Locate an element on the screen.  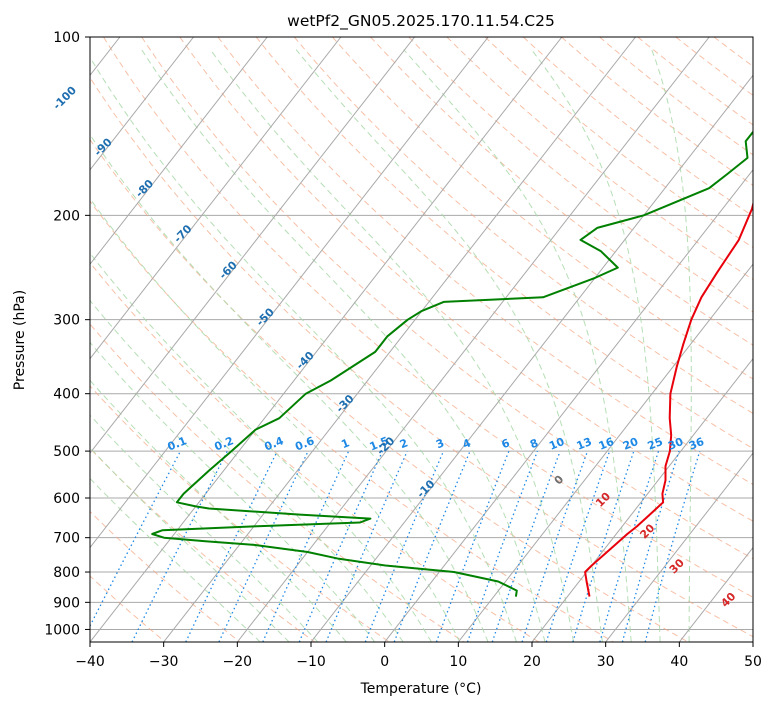
x-tick-label: 40 is located at coordinates (679, 662).